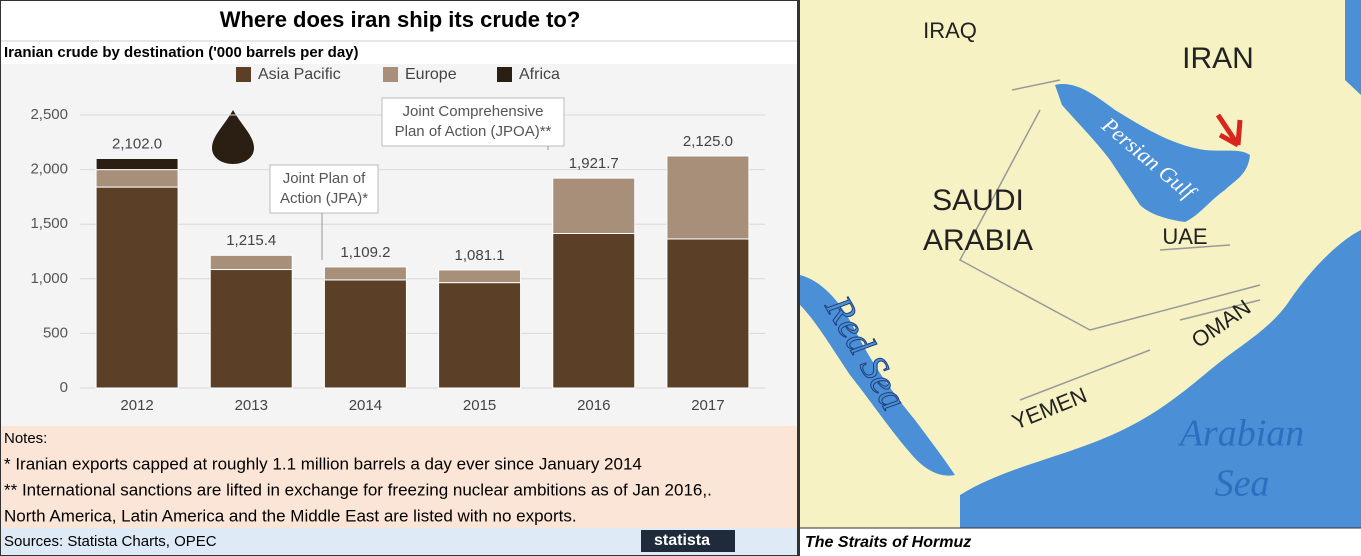 The width and height of the screenshot is (1361, 556). I want to click on annotation-text: Action (JPA)*, so click(324, 198).